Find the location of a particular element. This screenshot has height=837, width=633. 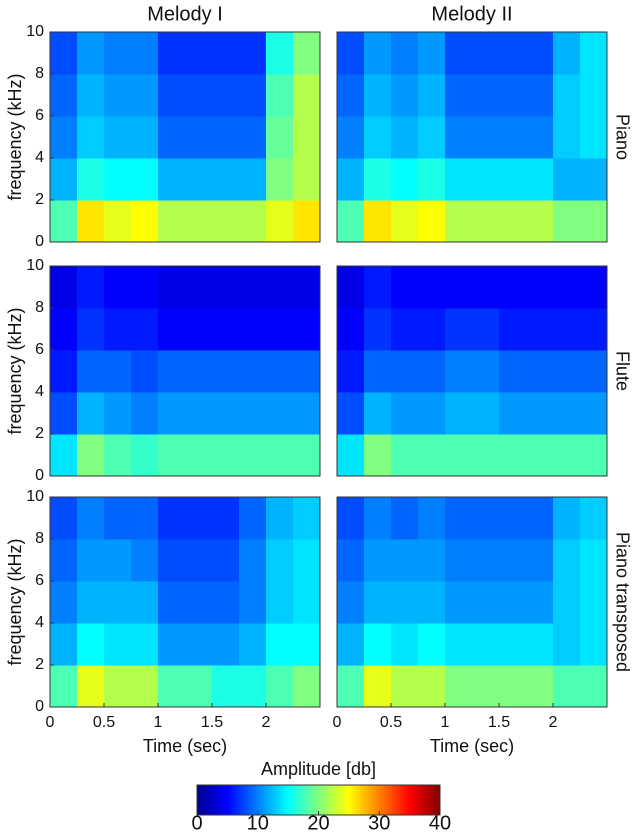

colorbar is located at coordinates (318, 800).